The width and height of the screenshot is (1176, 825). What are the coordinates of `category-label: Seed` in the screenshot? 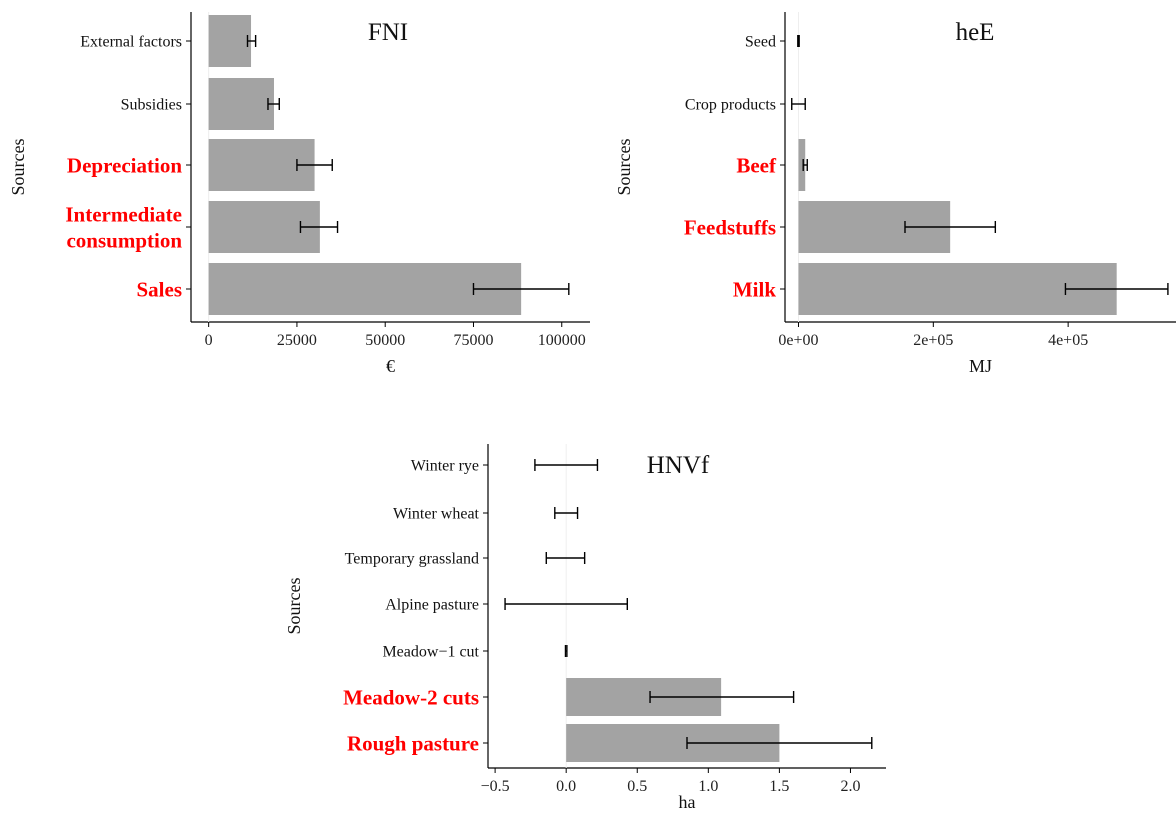 It's located at (760, 42).